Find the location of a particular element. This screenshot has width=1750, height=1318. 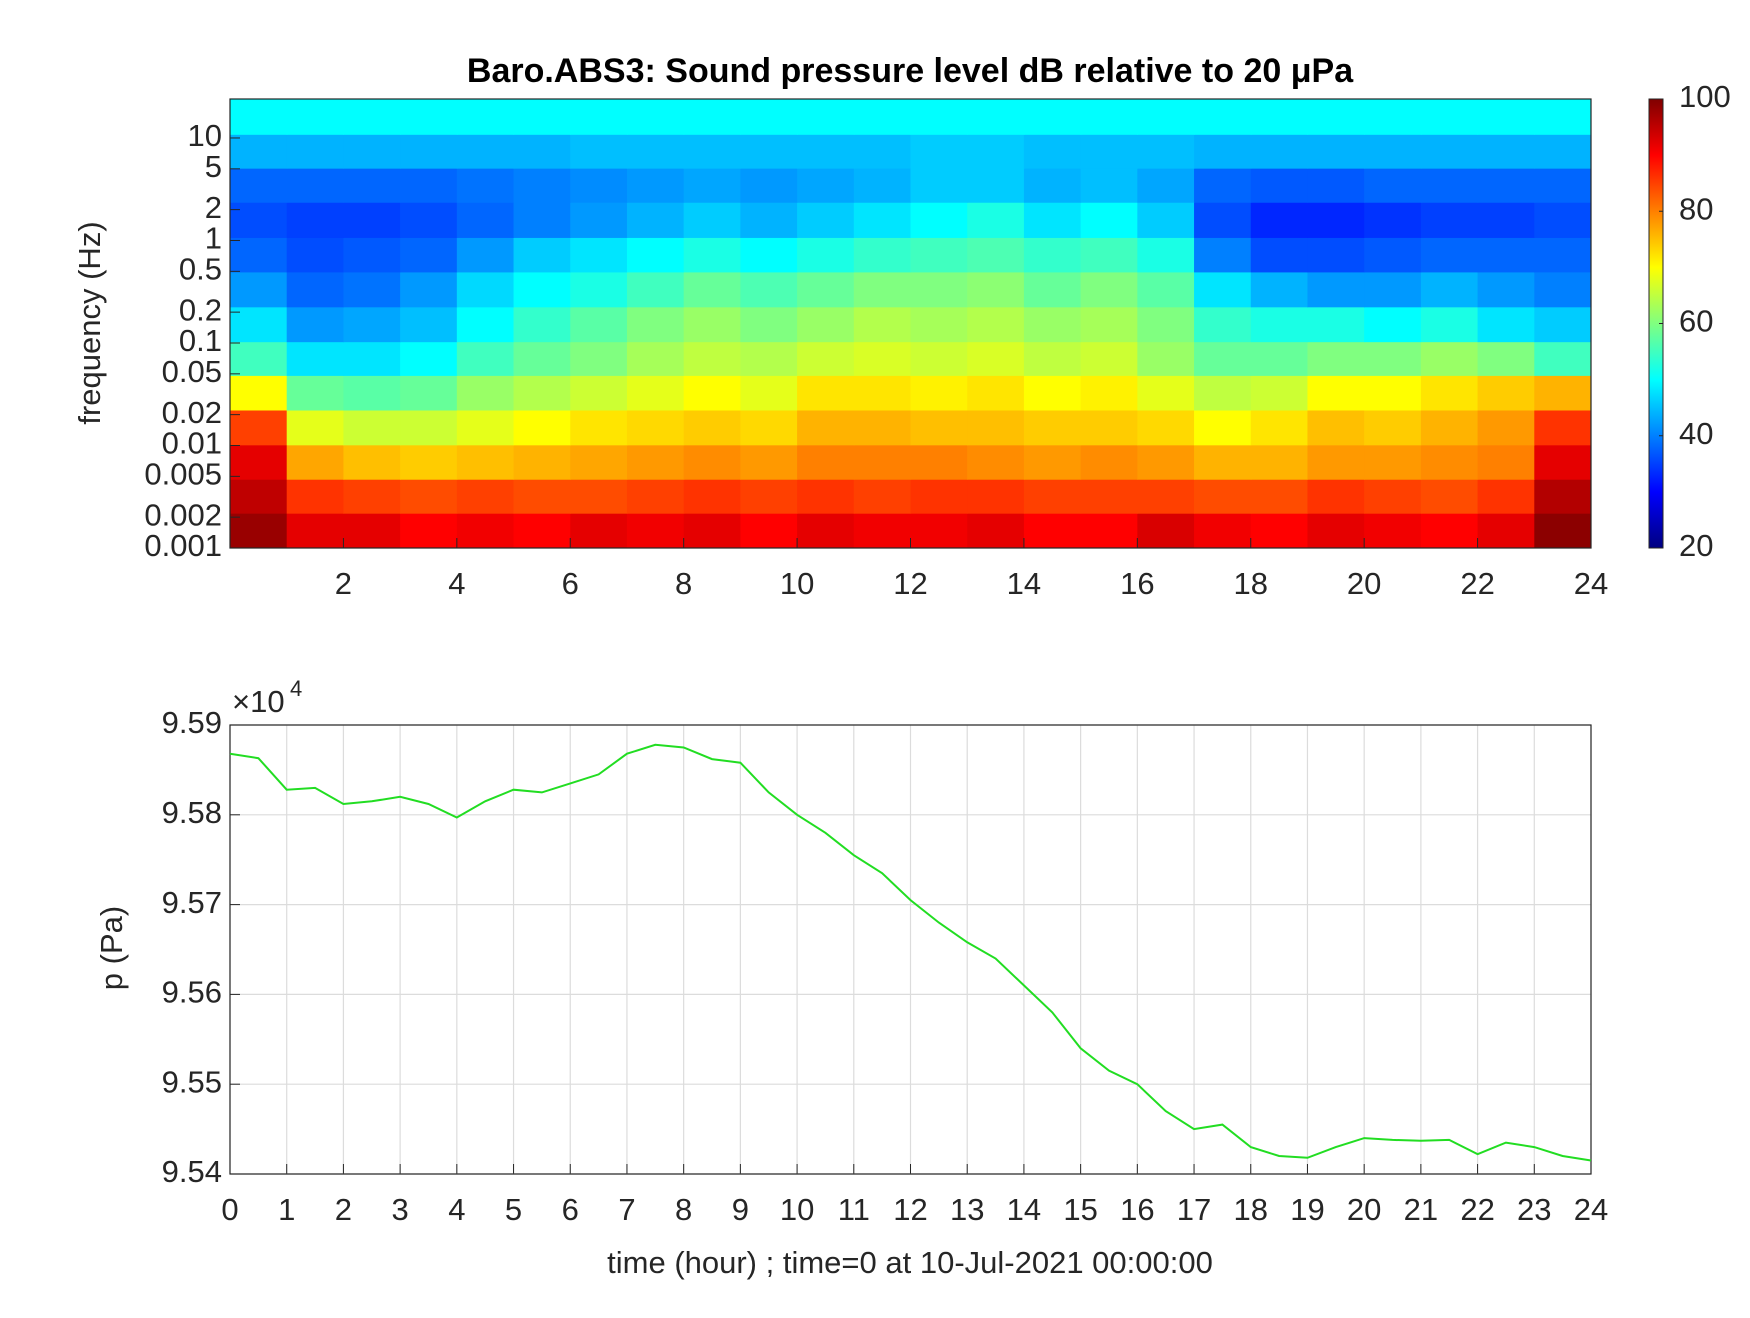

colorbar-tick-label: 20 is located at coordinates (1696, 545).